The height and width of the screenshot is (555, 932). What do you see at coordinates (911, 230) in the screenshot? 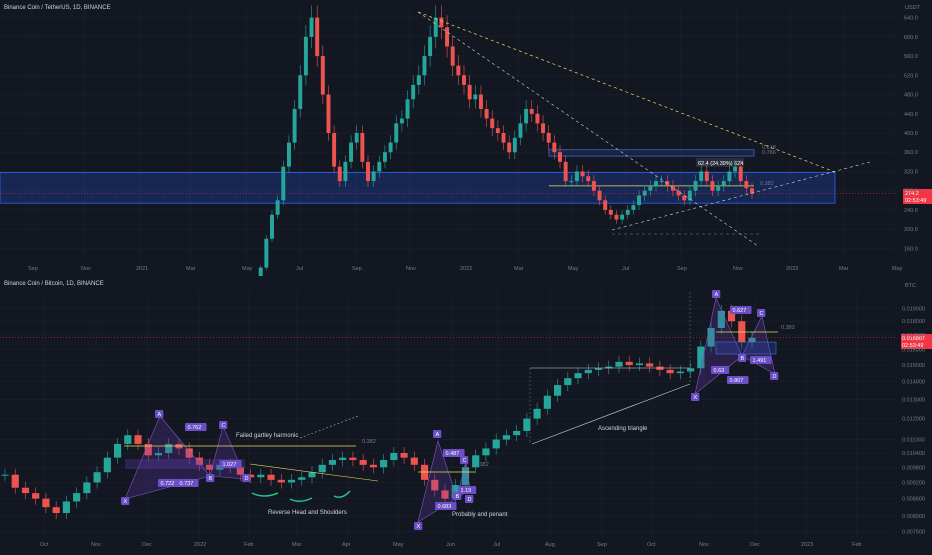
I see `price-tick-usdt-11: 200.0` at bounding box center [911, 230].